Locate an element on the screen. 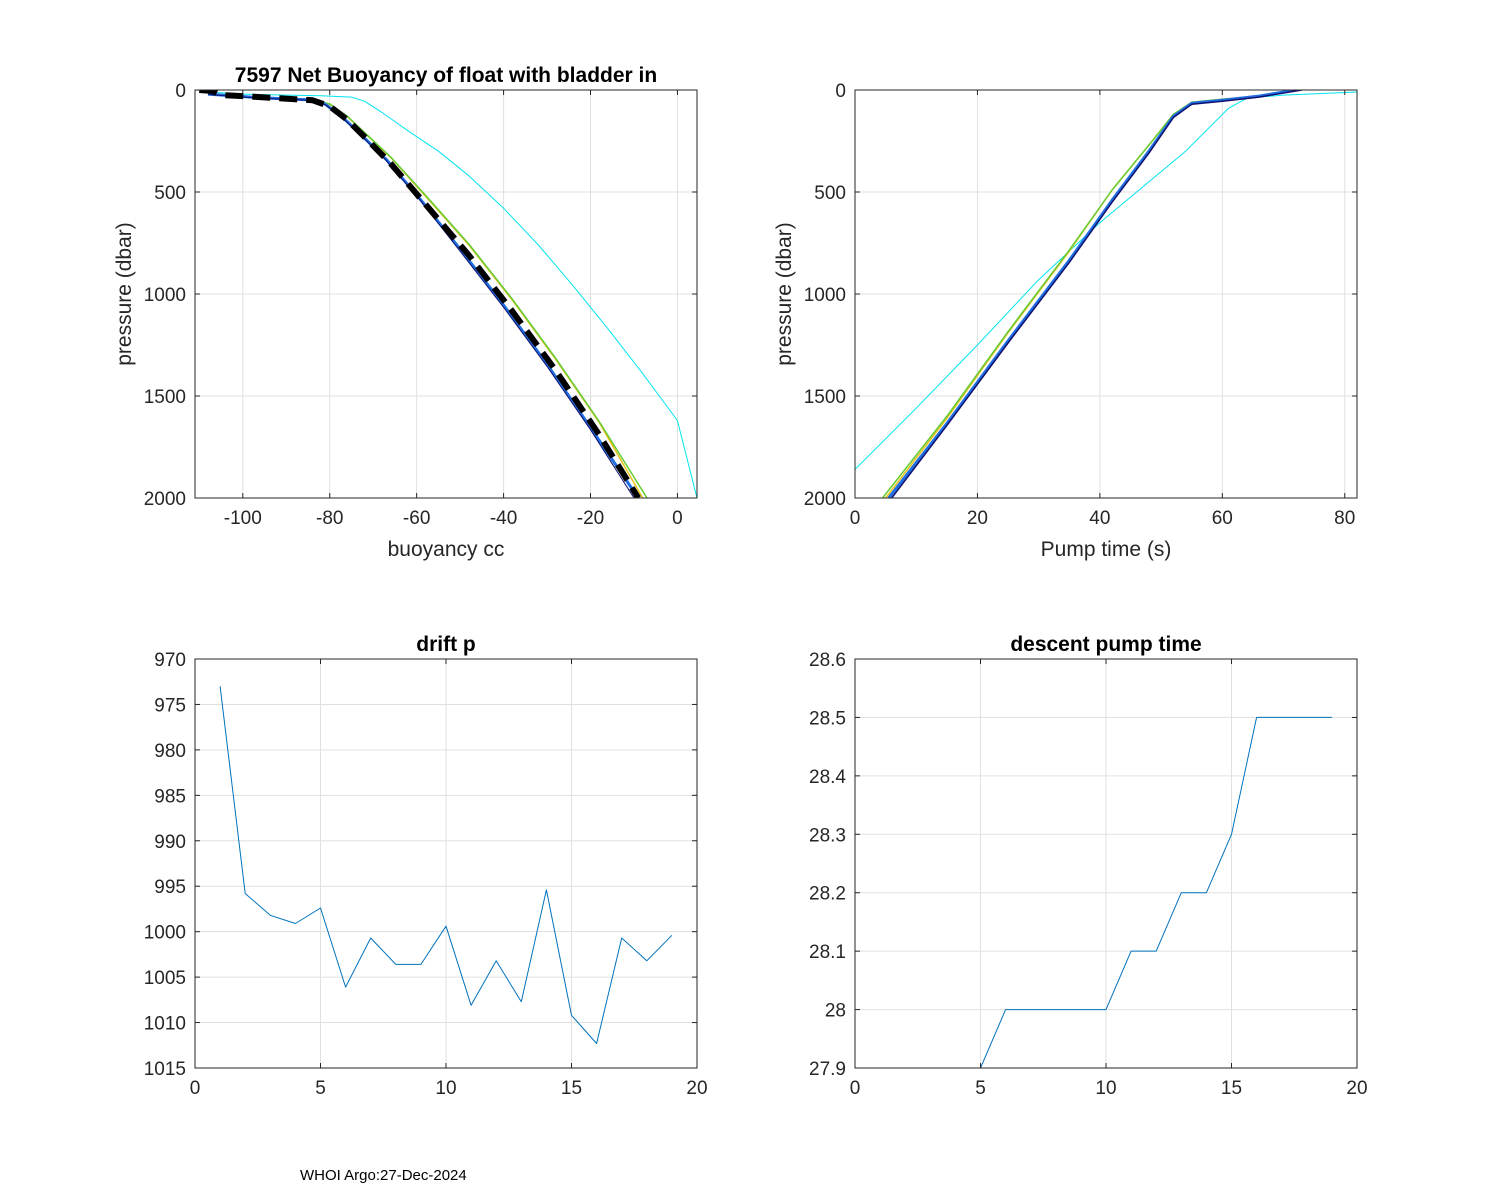 This screenshot has width=1500, height=1200. drift-xtick-label: 15 is located at coordinates (571, 1088).